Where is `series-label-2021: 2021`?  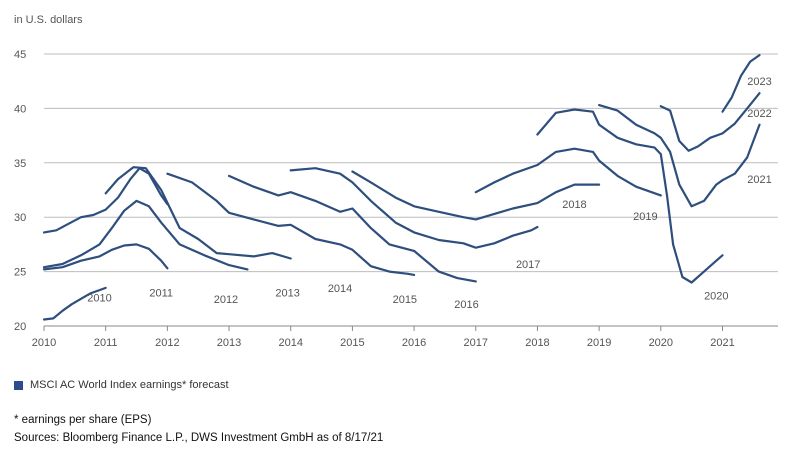 series-label-2021: 2021 is located at coordinates (759, 180).